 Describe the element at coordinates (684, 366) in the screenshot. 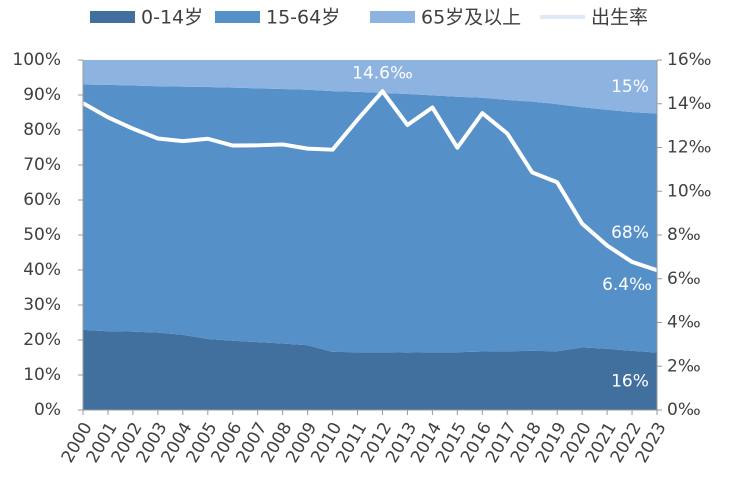

I see `y2-tick-label: 2‰` at that location.